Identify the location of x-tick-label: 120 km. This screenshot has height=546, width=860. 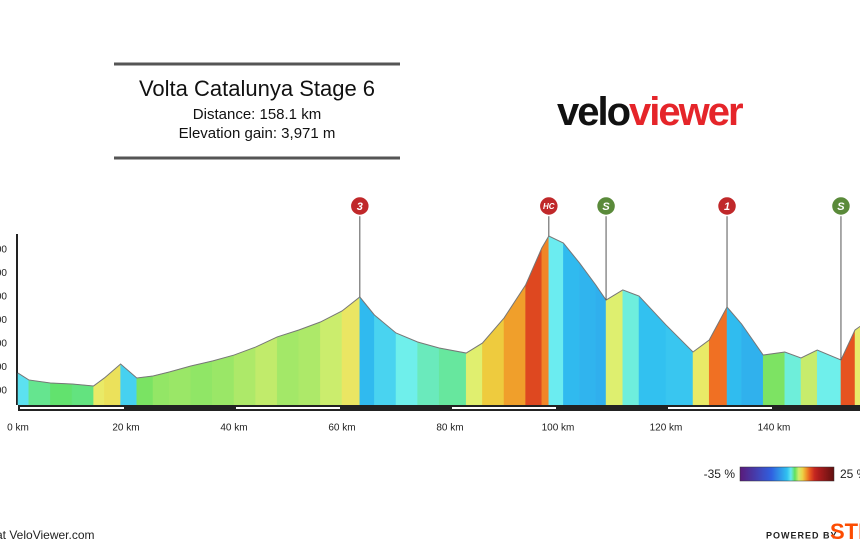
(666, 428).